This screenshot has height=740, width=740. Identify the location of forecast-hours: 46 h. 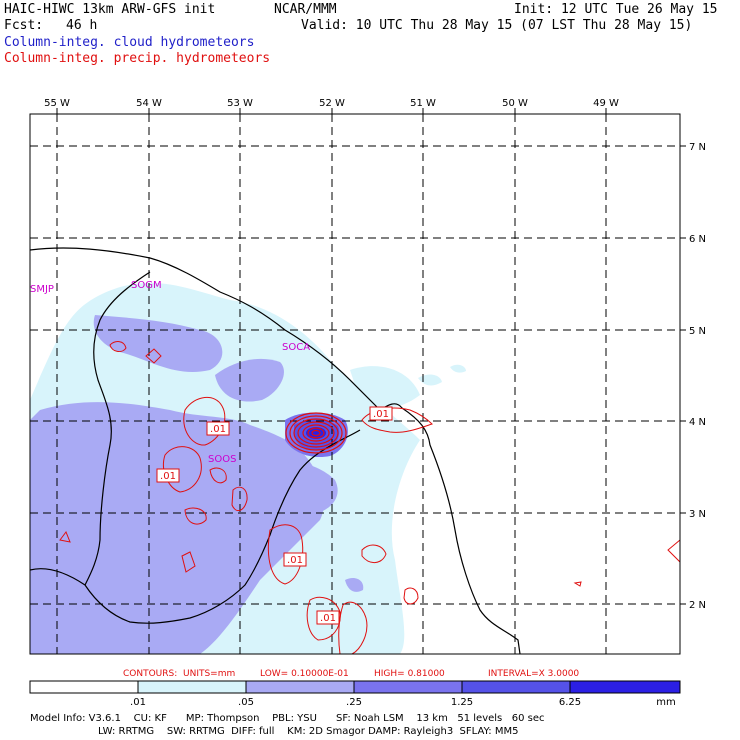
(82, 25).